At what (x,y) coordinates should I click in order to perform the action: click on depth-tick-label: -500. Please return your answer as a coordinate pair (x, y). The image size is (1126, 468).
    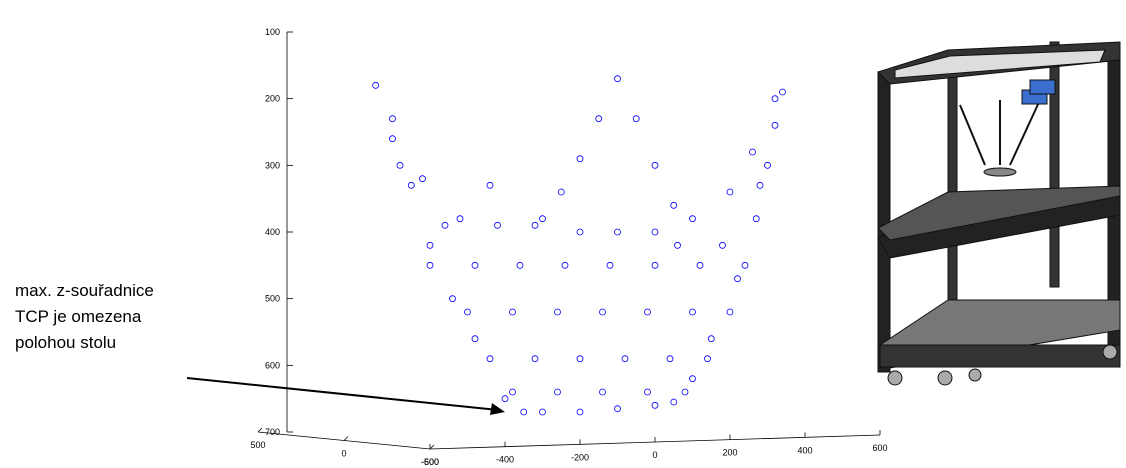
    Looking at the image, I should click on (430, 462).